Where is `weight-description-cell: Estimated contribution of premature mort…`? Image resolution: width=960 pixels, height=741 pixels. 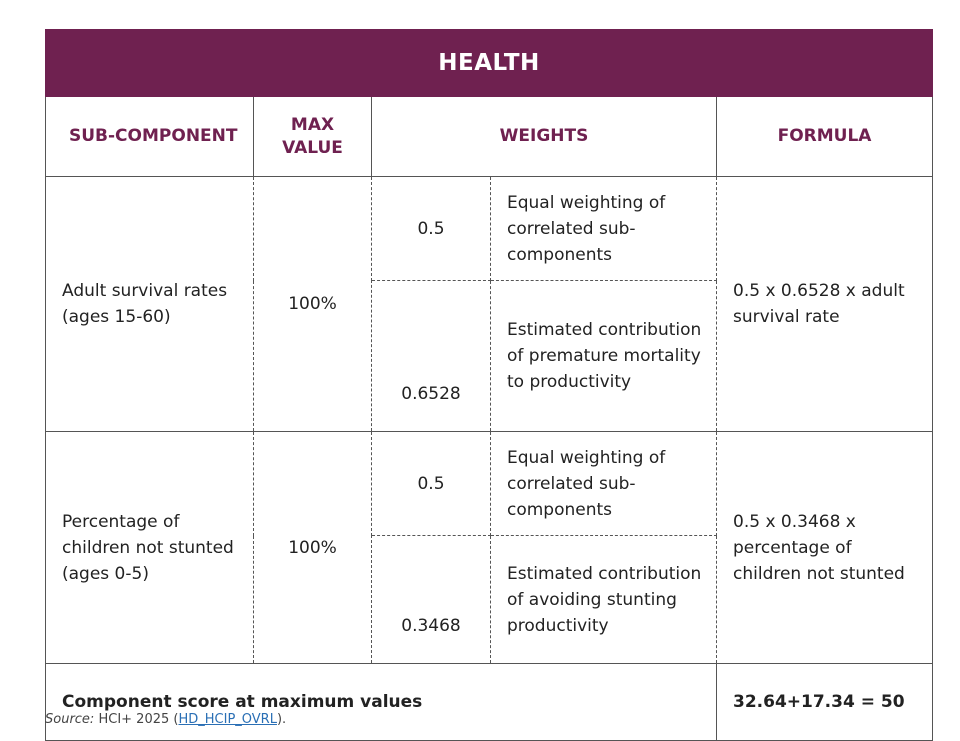 weight-description-cell: Estimated contribution of premature mort… is located at coordinates (603, 356).